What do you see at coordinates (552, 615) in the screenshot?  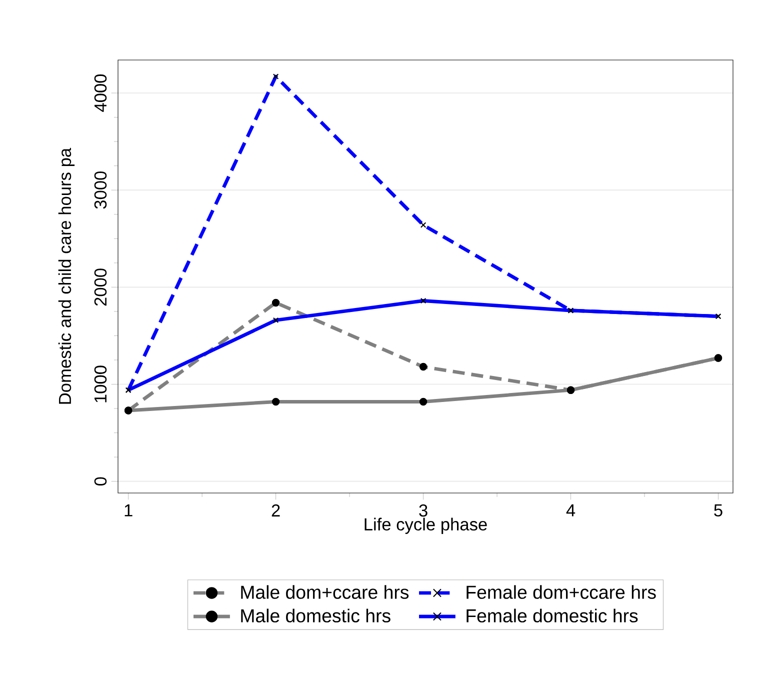 I see `legend-label: Female domestic hrs` at bounding box center [552, 615].